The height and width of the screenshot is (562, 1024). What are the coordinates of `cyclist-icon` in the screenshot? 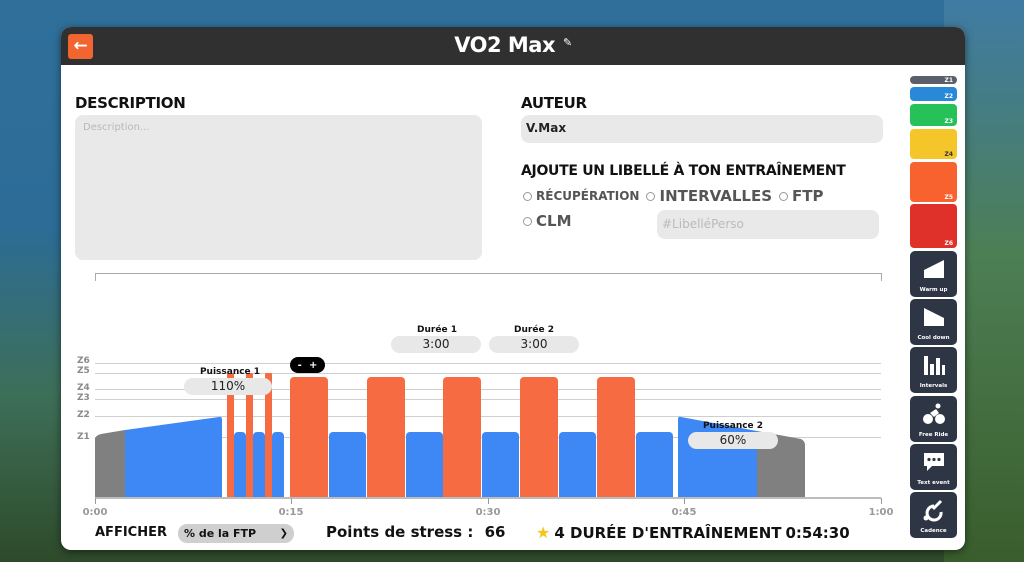 It's located at (933, 414).